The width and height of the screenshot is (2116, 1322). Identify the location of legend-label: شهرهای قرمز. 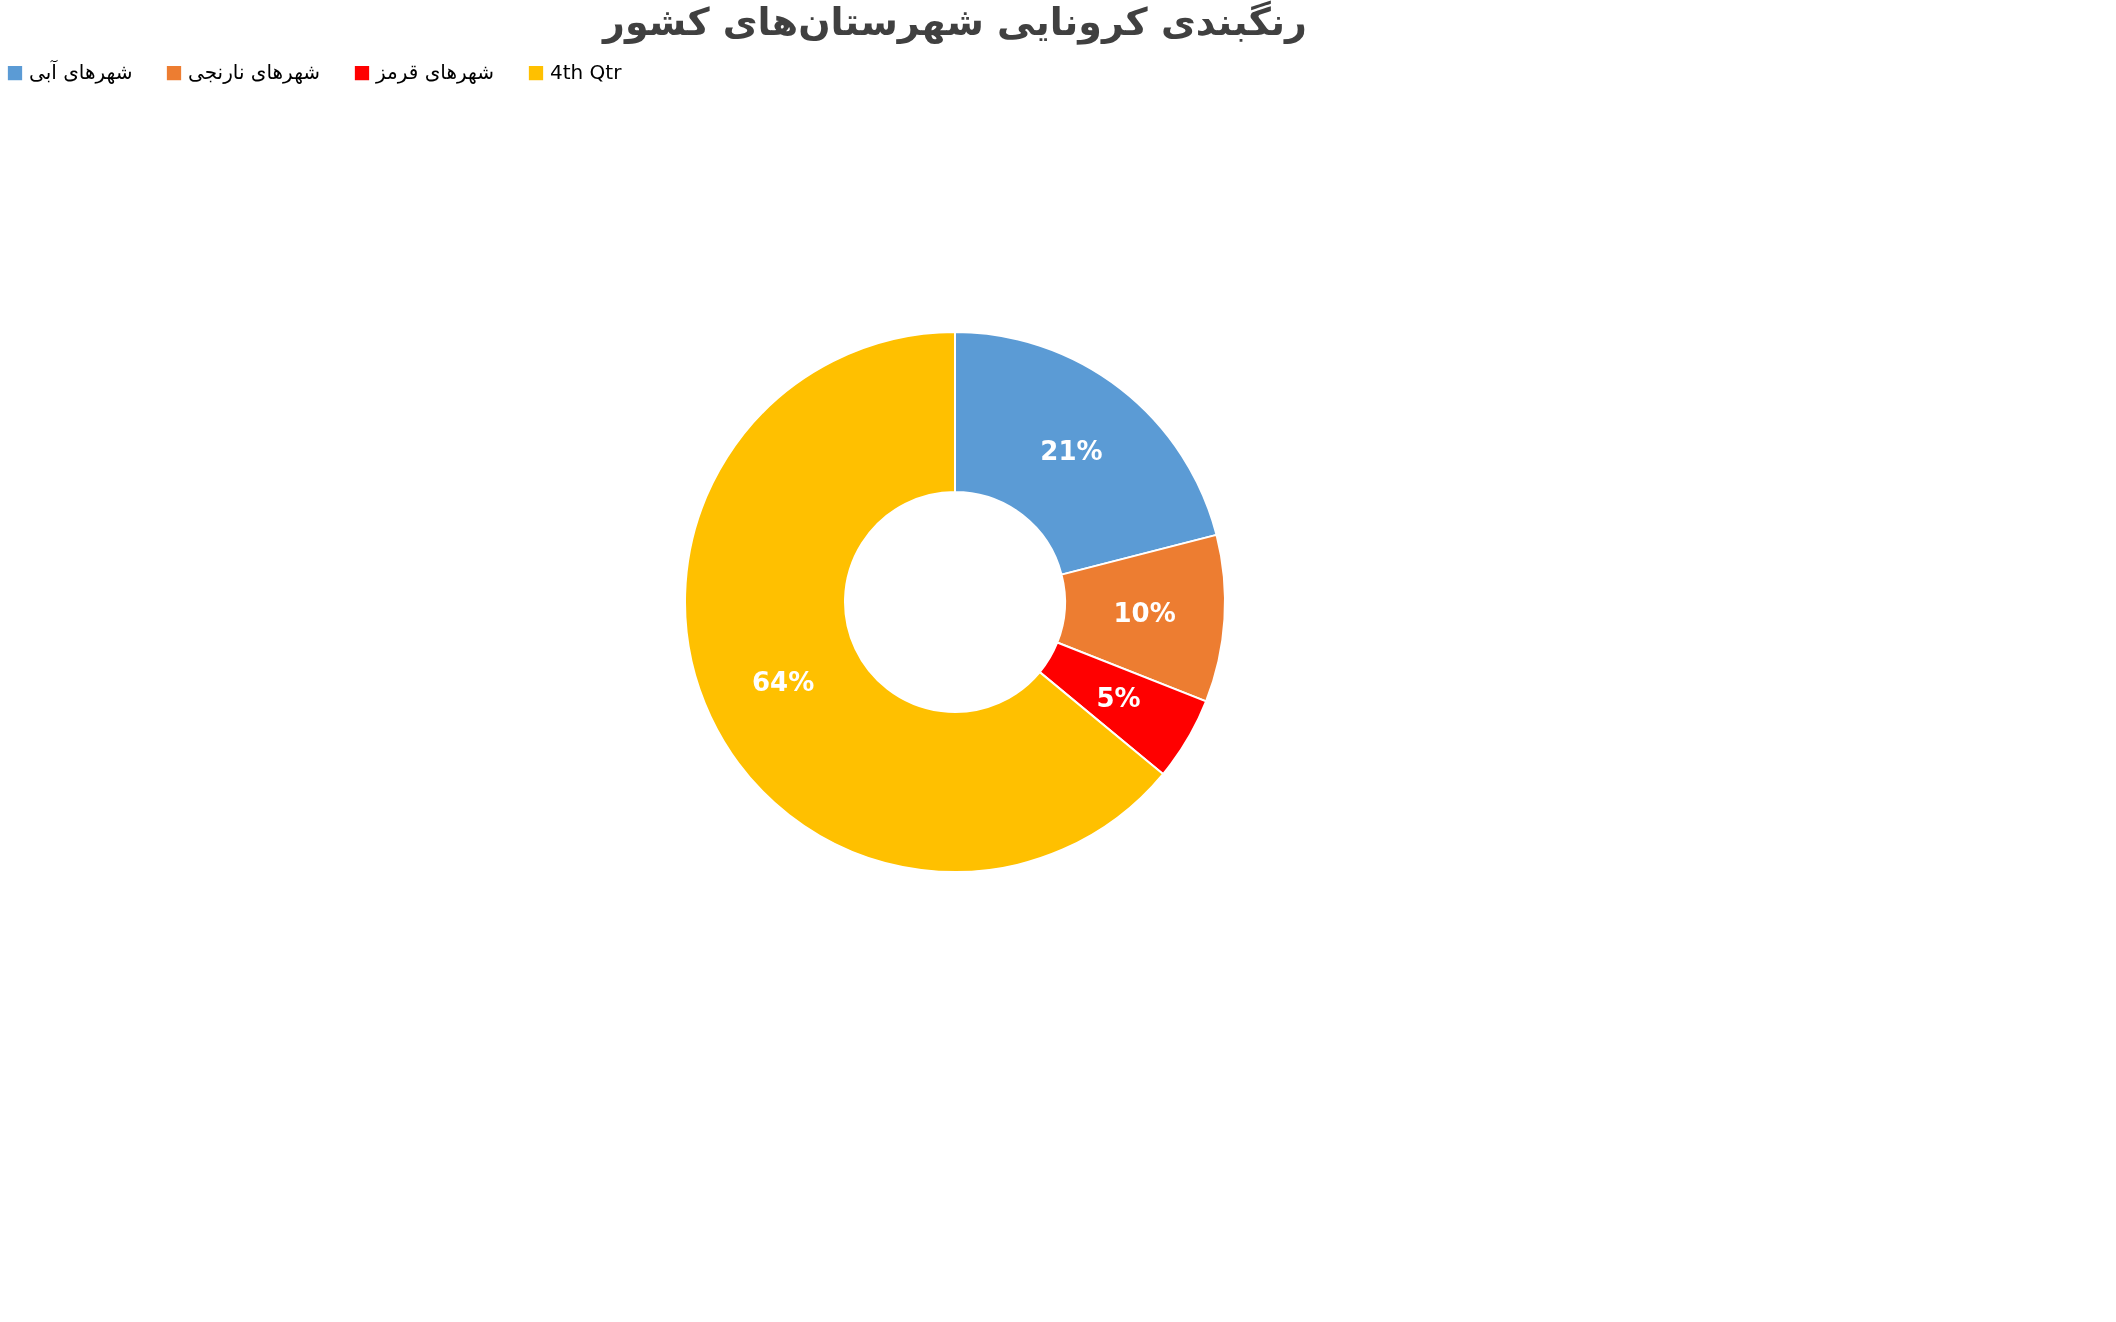
(435, 72).